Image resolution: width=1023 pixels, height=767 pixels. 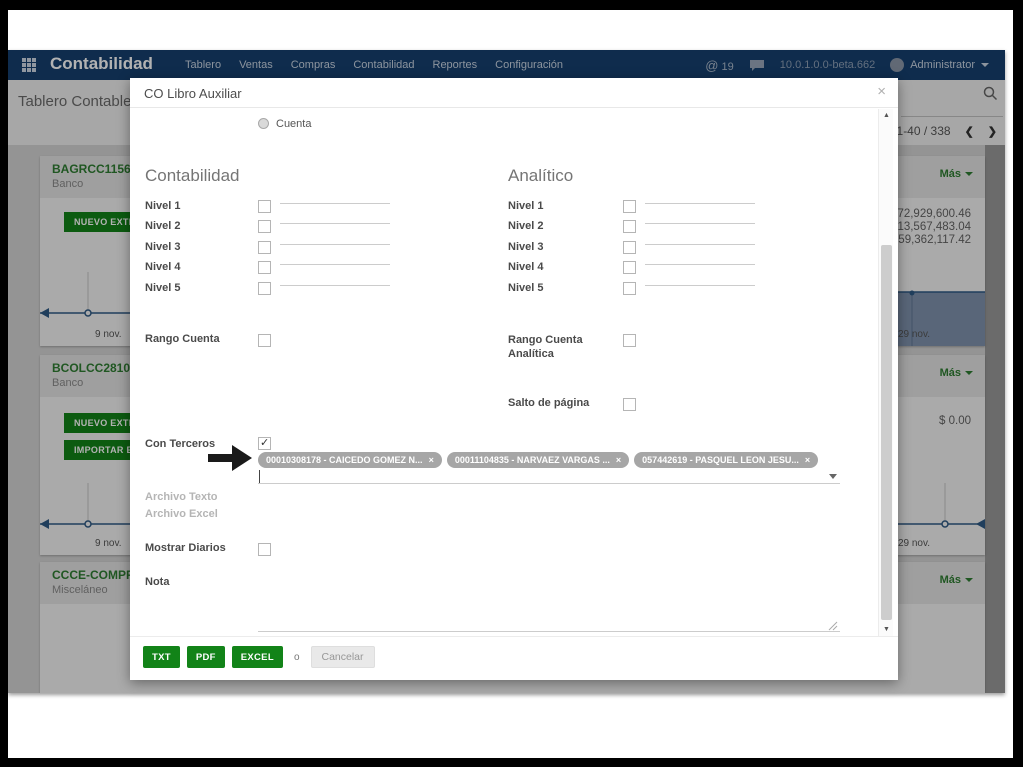 What do you see at coordinates (256, 65) in the screenshot?
I see `menu-item-ventas: Ventas` at bounding box center [256, 65].